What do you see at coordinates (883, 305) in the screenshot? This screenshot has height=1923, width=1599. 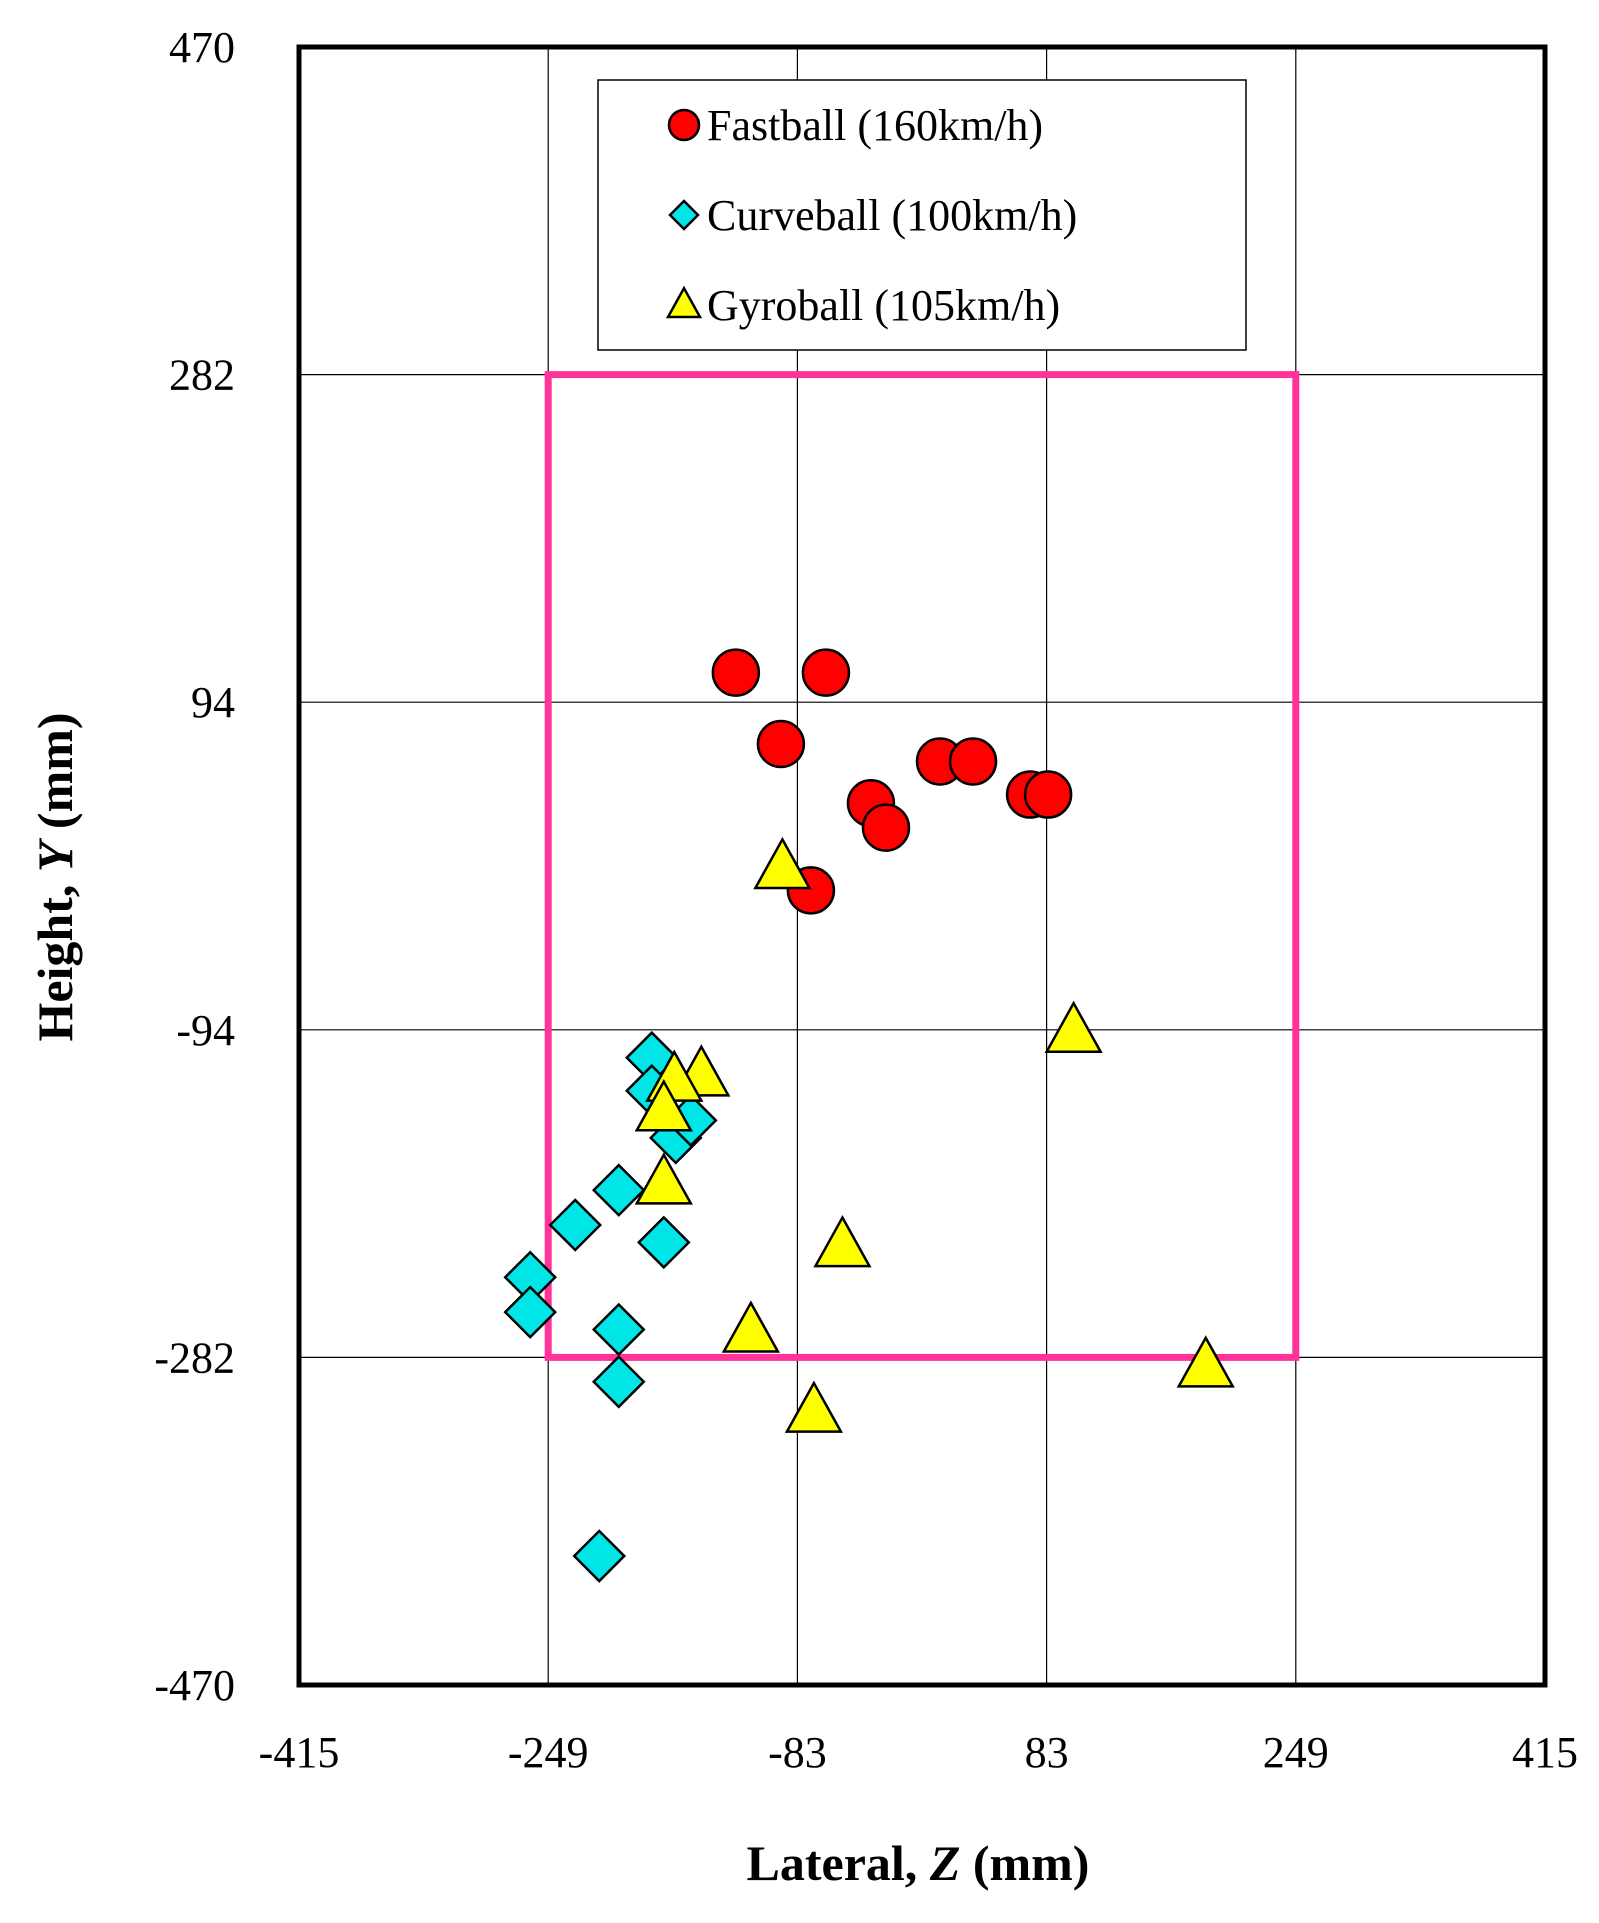 I see `legend-label: Gyroball (105km/h)` at bounding box center [883, 305].